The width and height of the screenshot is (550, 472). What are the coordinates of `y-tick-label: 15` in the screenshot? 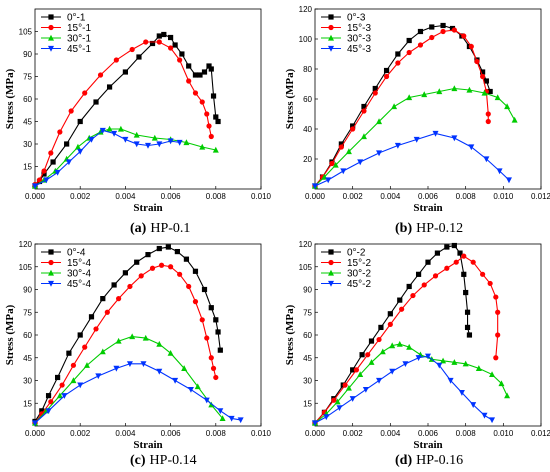 It's located at (307, 403).